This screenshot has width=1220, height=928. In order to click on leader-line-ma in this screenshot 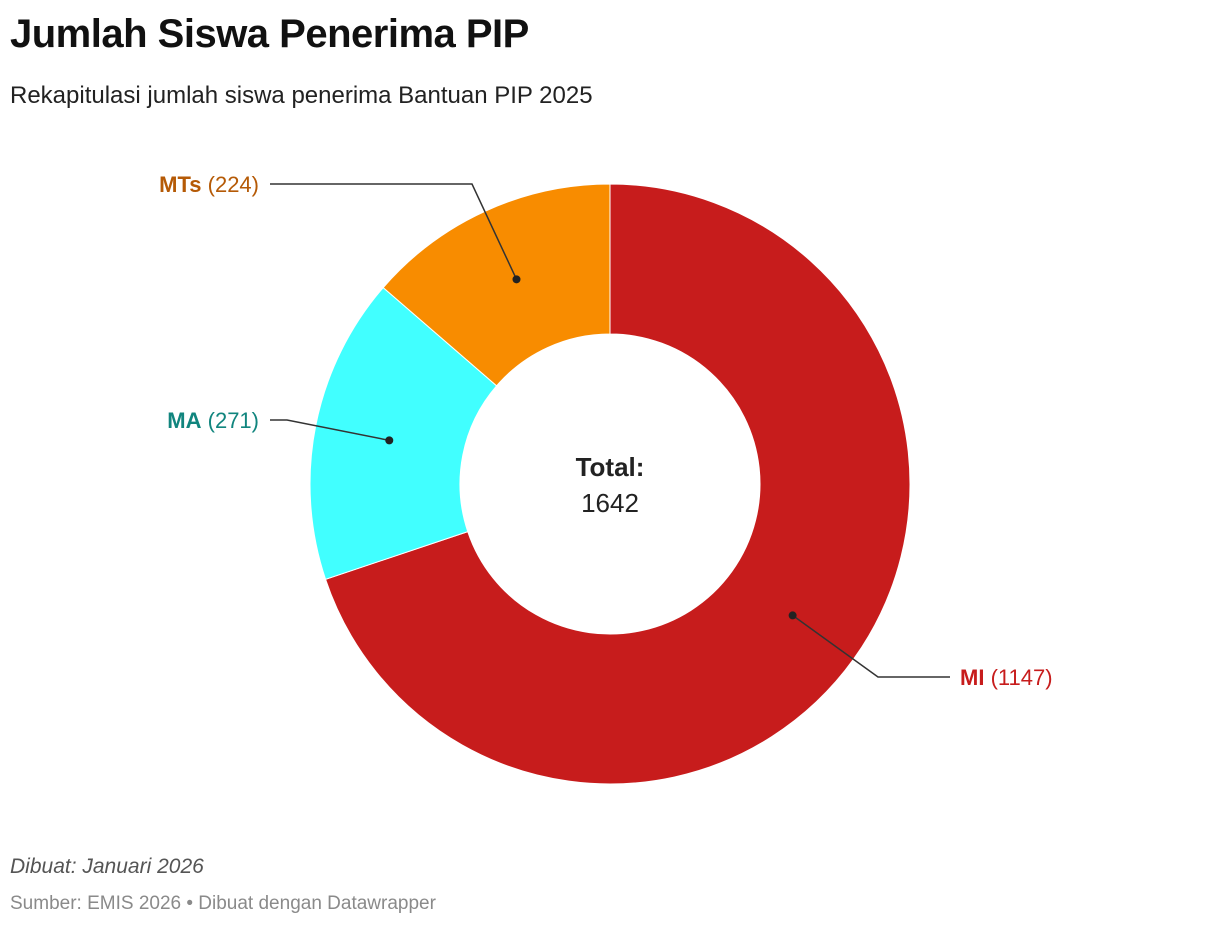, I will do `click(330, 430)`.